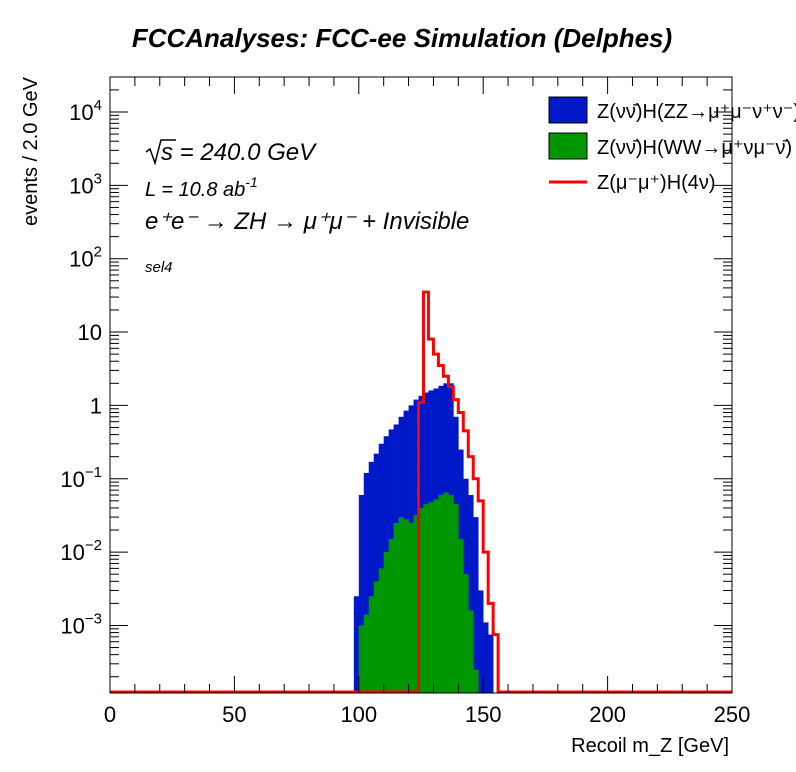 The width and height of the screenshot is (796, 772). Describe the element at coordinates (402, 38) in the screenshot. I see `chart-title: FCCAnalyses: FCC-ee Simulation (Delphes)` at that location.